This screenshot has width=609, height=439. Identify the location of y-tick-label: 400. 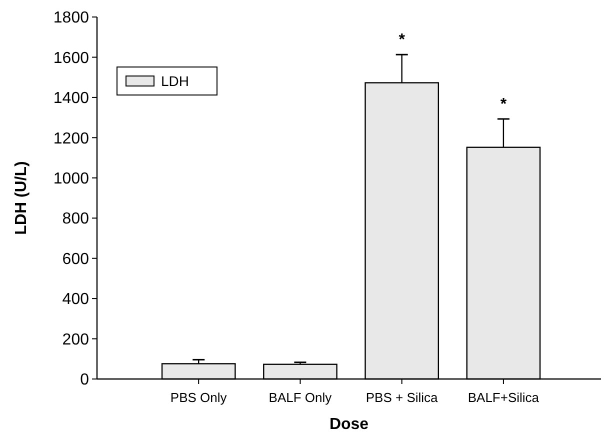
(76, 299).